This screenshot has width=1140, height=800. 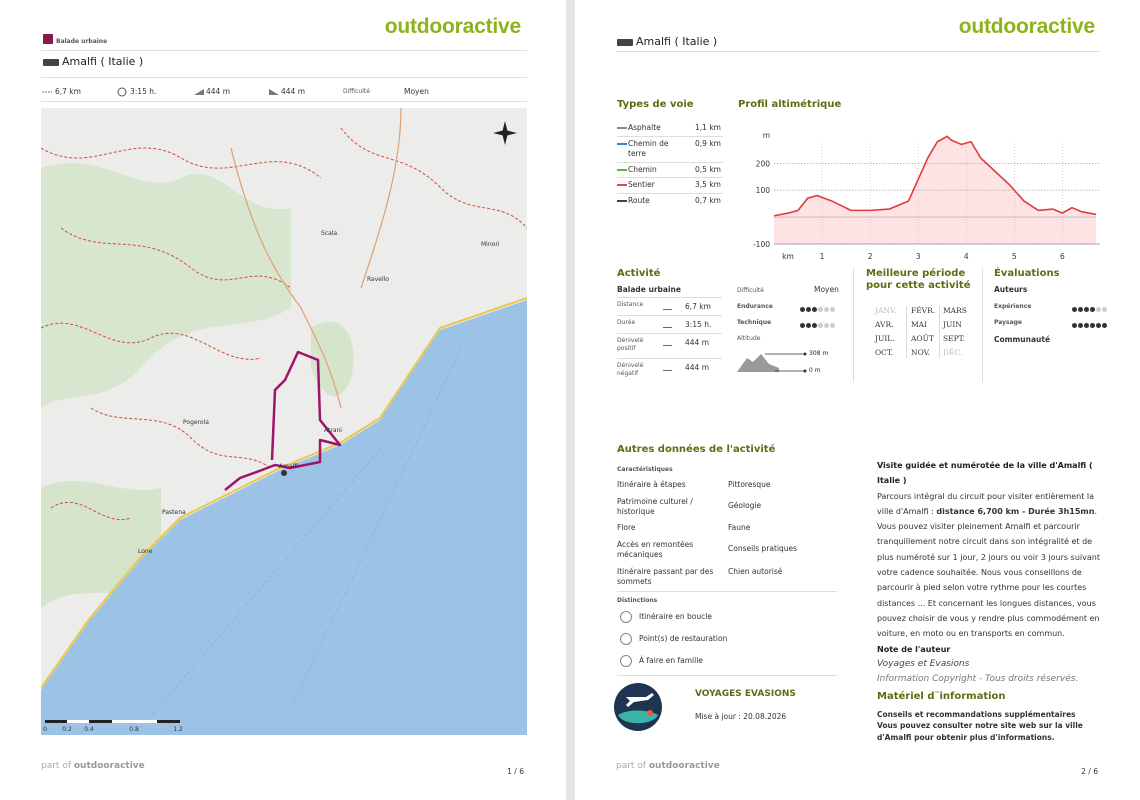 What do you see at coordinates (697, 342) in the screenshot?
I see `activity-value: 444 m` at bounding box center [697, 342].